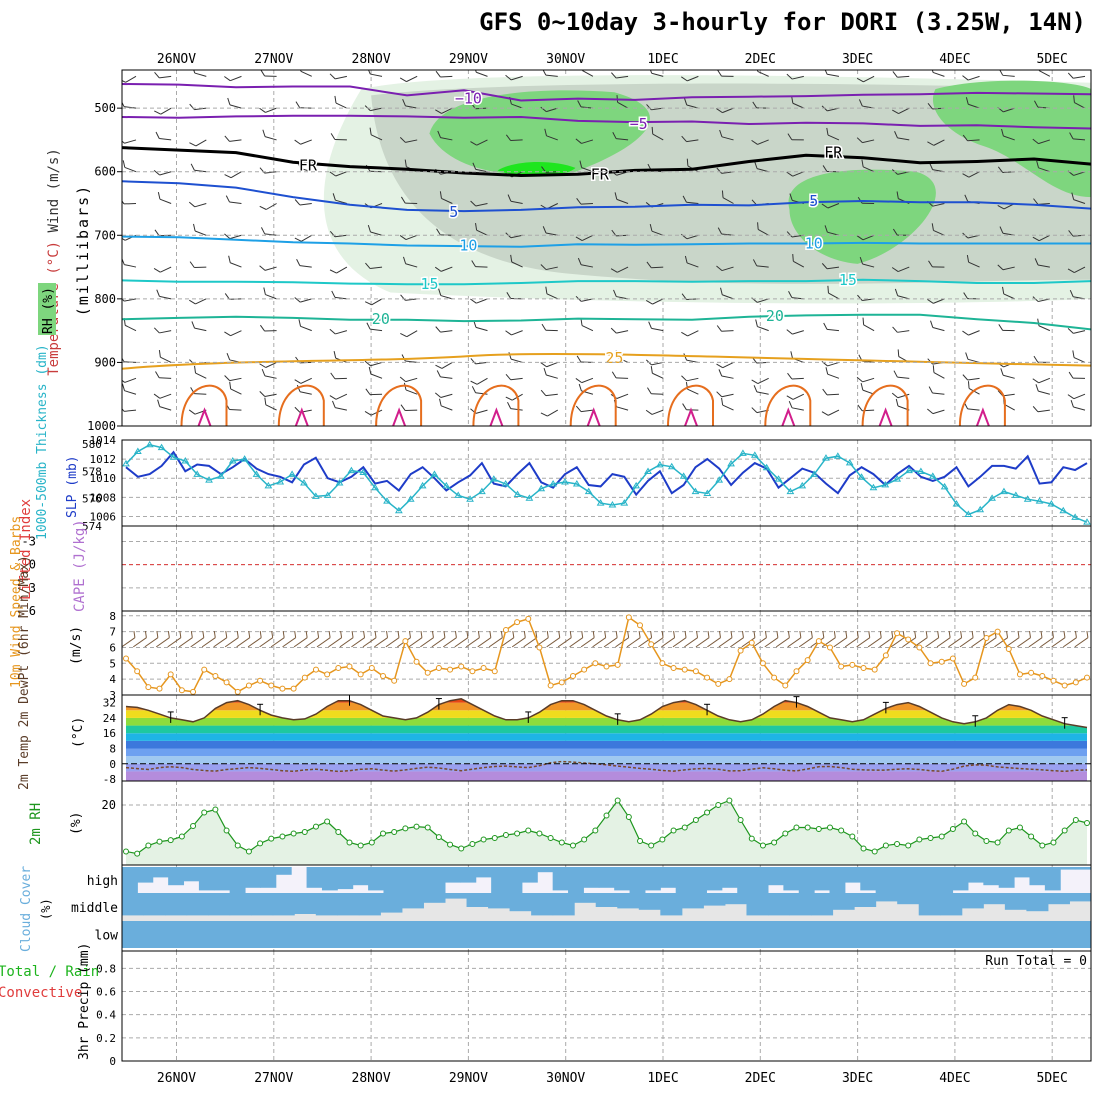  Describe the element at coordinates (112, 616) in the screenshot. I see `wind-tick-label: 8` at that location.